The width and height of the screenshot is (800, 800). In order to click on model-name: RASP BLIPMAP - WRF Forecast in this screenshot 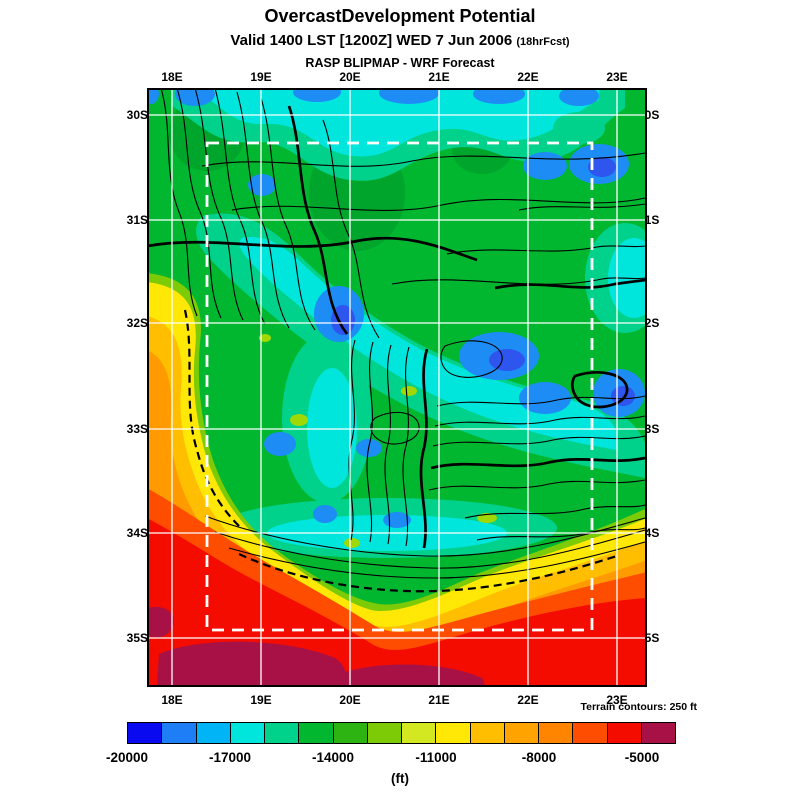, I will do `click(400, 63)`.